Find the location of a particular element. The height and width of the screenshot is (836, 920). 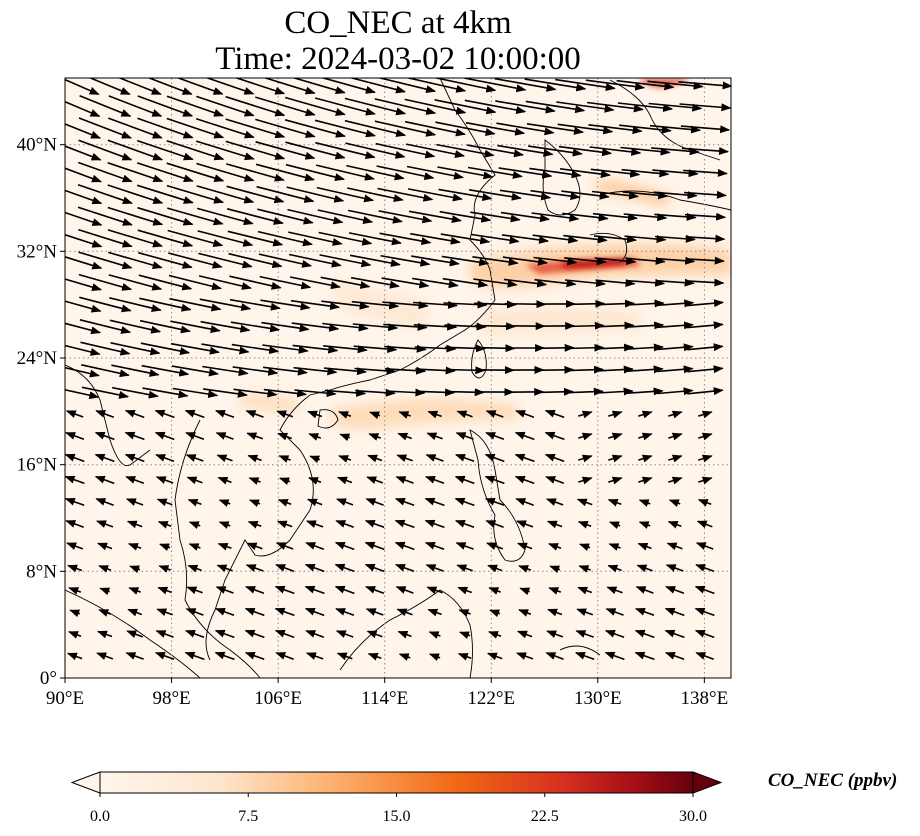

coastline-new-guinea is located at coordinates (580, 650).